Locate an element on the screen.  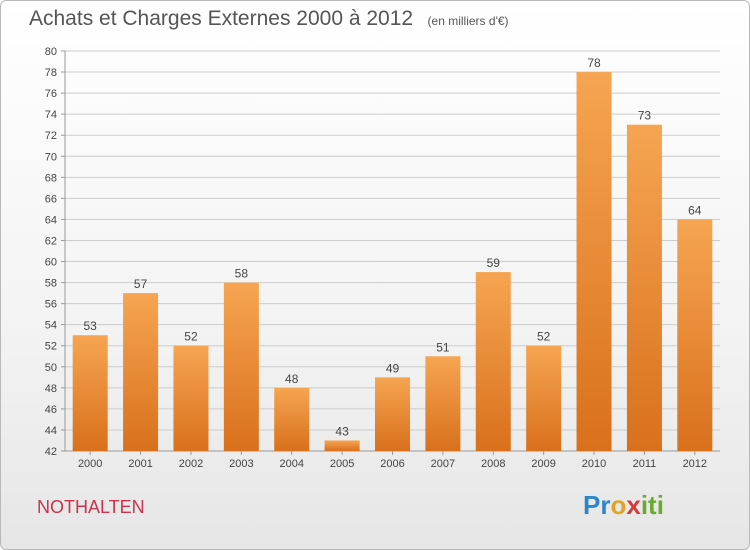
bar-2003 is located at coordinates (241, 366).